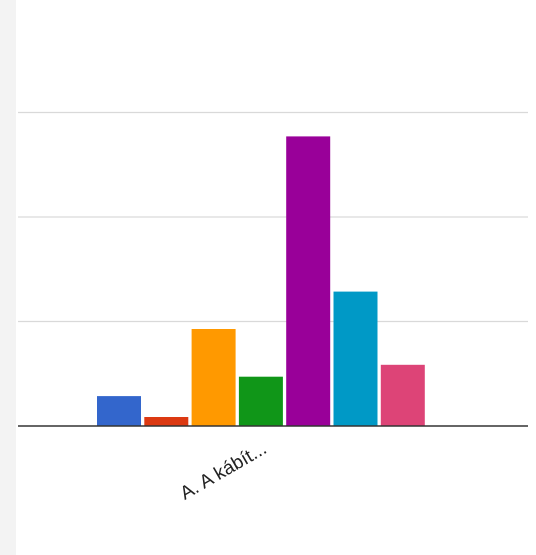  What do you see at coordinates (8, 277) in the screenshot?
I see `left-edge-strip` at bounding box center [8, 277].